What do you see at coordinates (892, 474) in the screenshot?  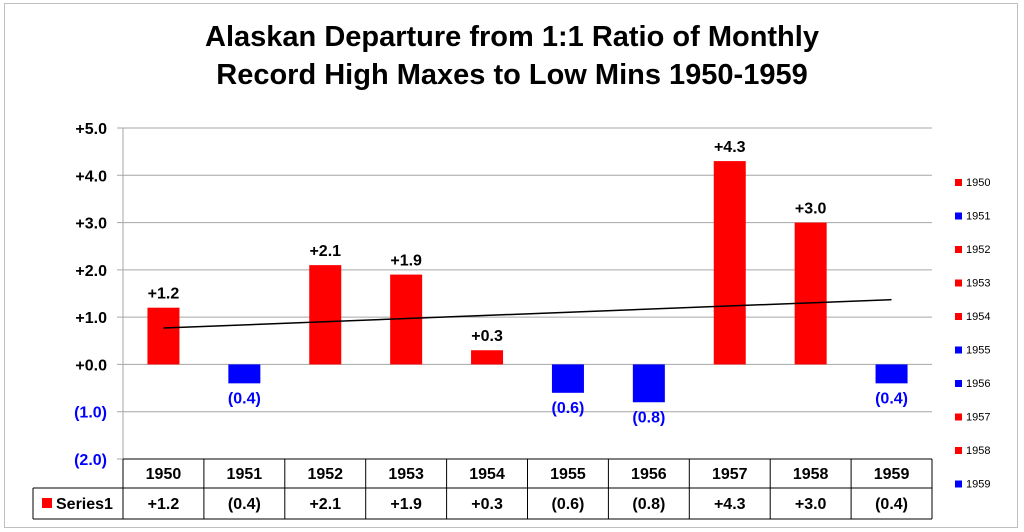 I see `table-header-cell: 1959` at bounding box center [892, 474].